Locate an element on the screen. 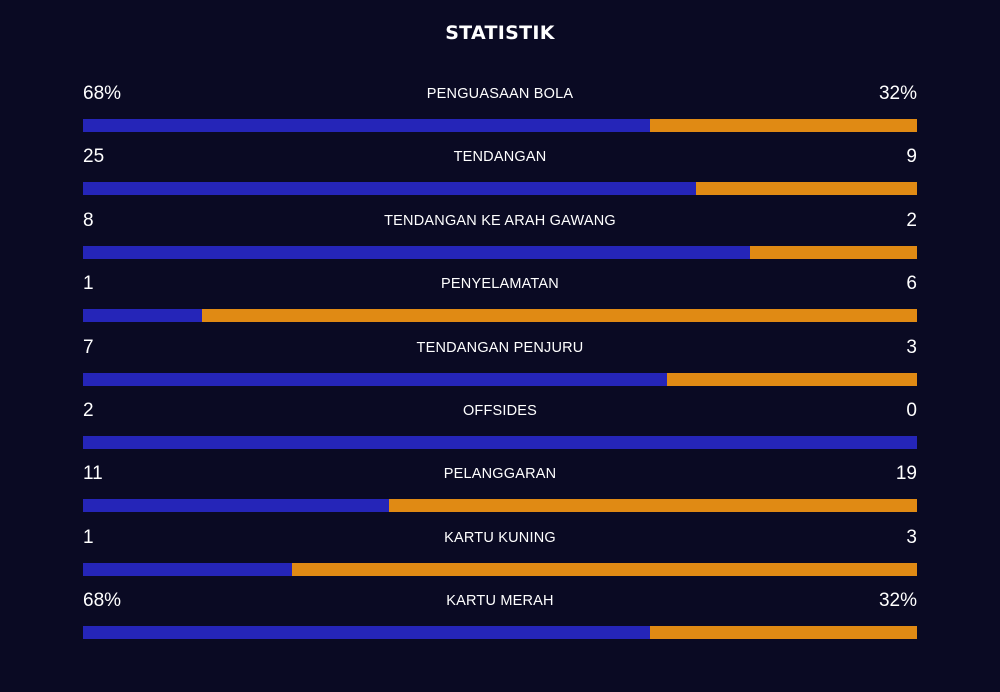 The height and width of the screenshot is (692, 1000). home-value: 8 is located at coordinates (88, 220).